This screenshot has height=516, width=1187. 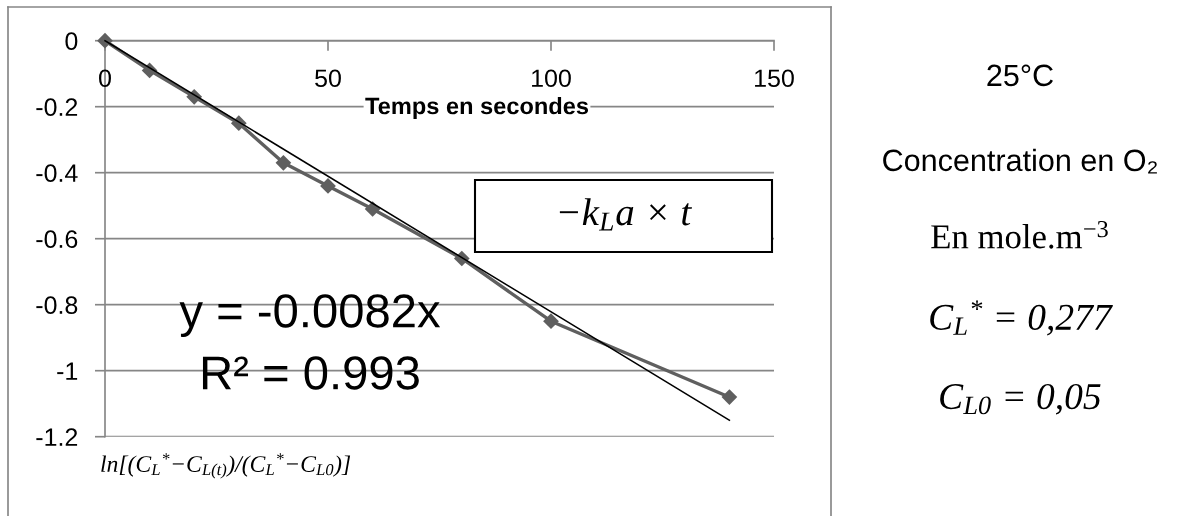 I want to click on y-tick-label: -0.8, so click(x=57, y=305).